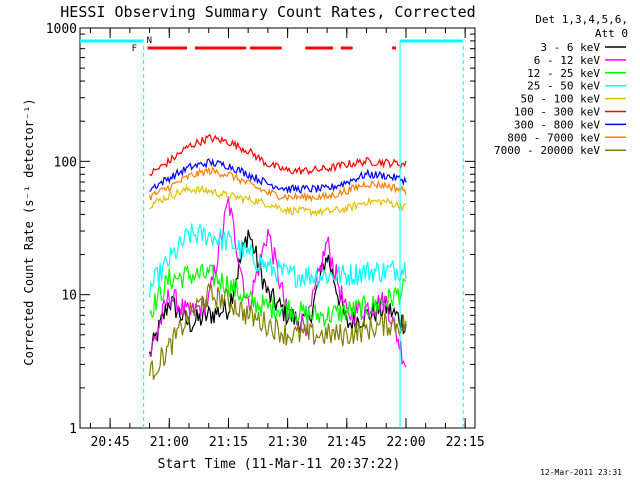 The image size is (640, 480). I want to click on legend-header-line: Att 0, so click(611, 33).